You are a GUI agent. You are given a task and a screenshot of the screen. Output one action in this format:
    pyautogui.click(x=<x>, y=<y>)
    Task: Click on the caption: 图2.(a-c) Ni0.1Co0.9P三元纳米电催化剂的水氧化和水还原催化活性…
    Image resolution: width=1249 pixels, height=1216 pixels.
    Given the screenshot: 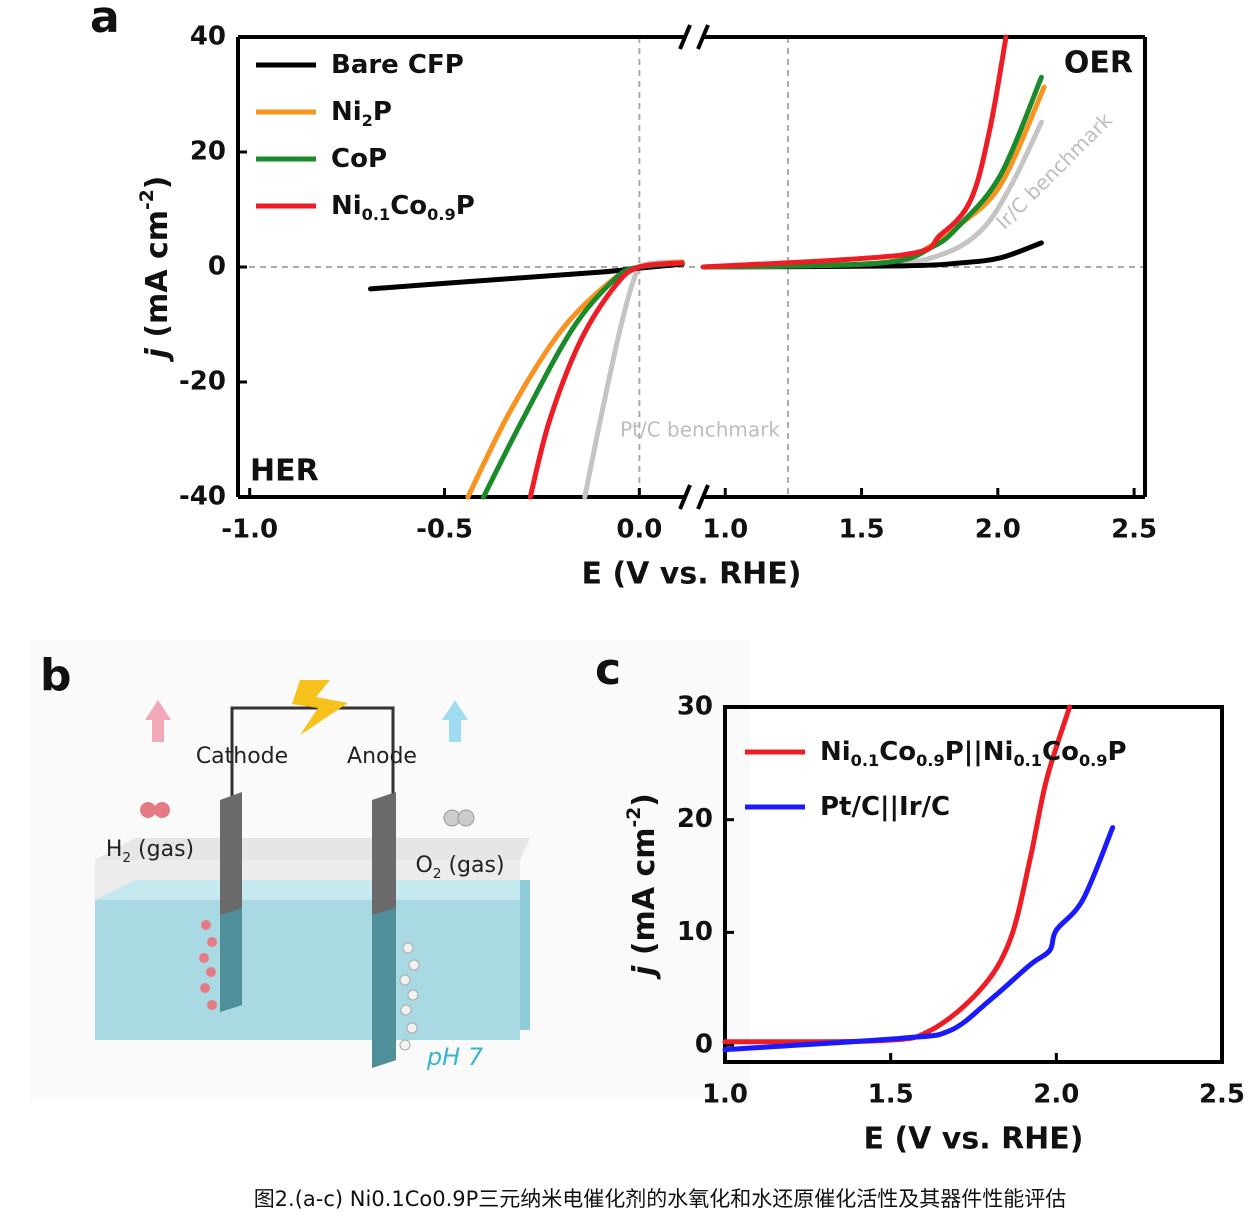 What is the action you would take?
    pyautogui.click(x=660, y=1199)
    